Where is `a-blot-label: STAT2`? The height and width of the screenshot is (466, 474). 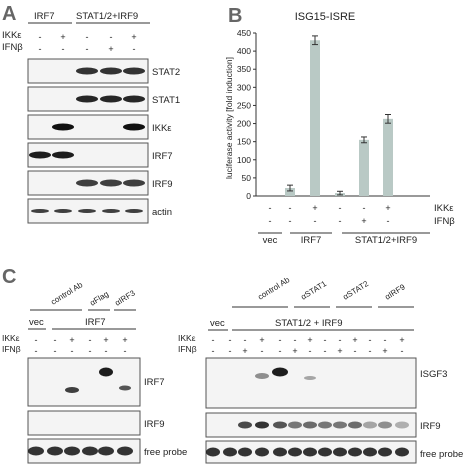 a-blot-label: STAT2 is located at coordinates (166, 72).